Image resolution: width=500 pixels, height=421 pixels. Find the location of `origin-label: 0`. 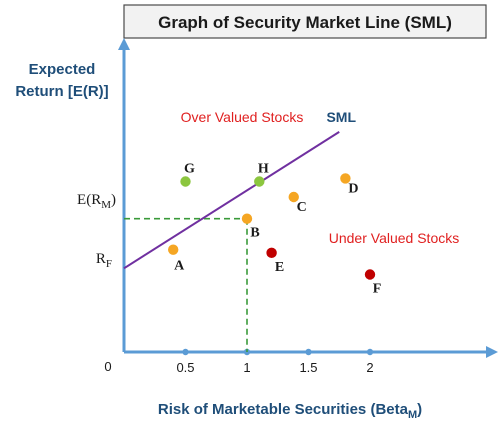

origin-label: 0 is located at coordinates (107, 366).